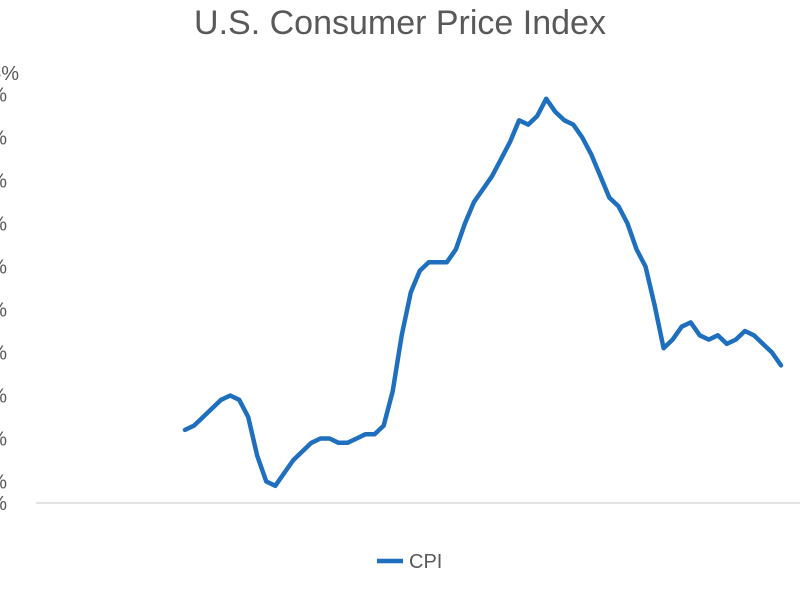 The height and width of the screenshot is (600, 800). Describe the element at coordinates (9, 289) in the screenshot. I see `y-axis-ticks: 9.5%9% 8% 7% 6% 5% 4% 3% 2% 1% 0%-0.5%` at that location.